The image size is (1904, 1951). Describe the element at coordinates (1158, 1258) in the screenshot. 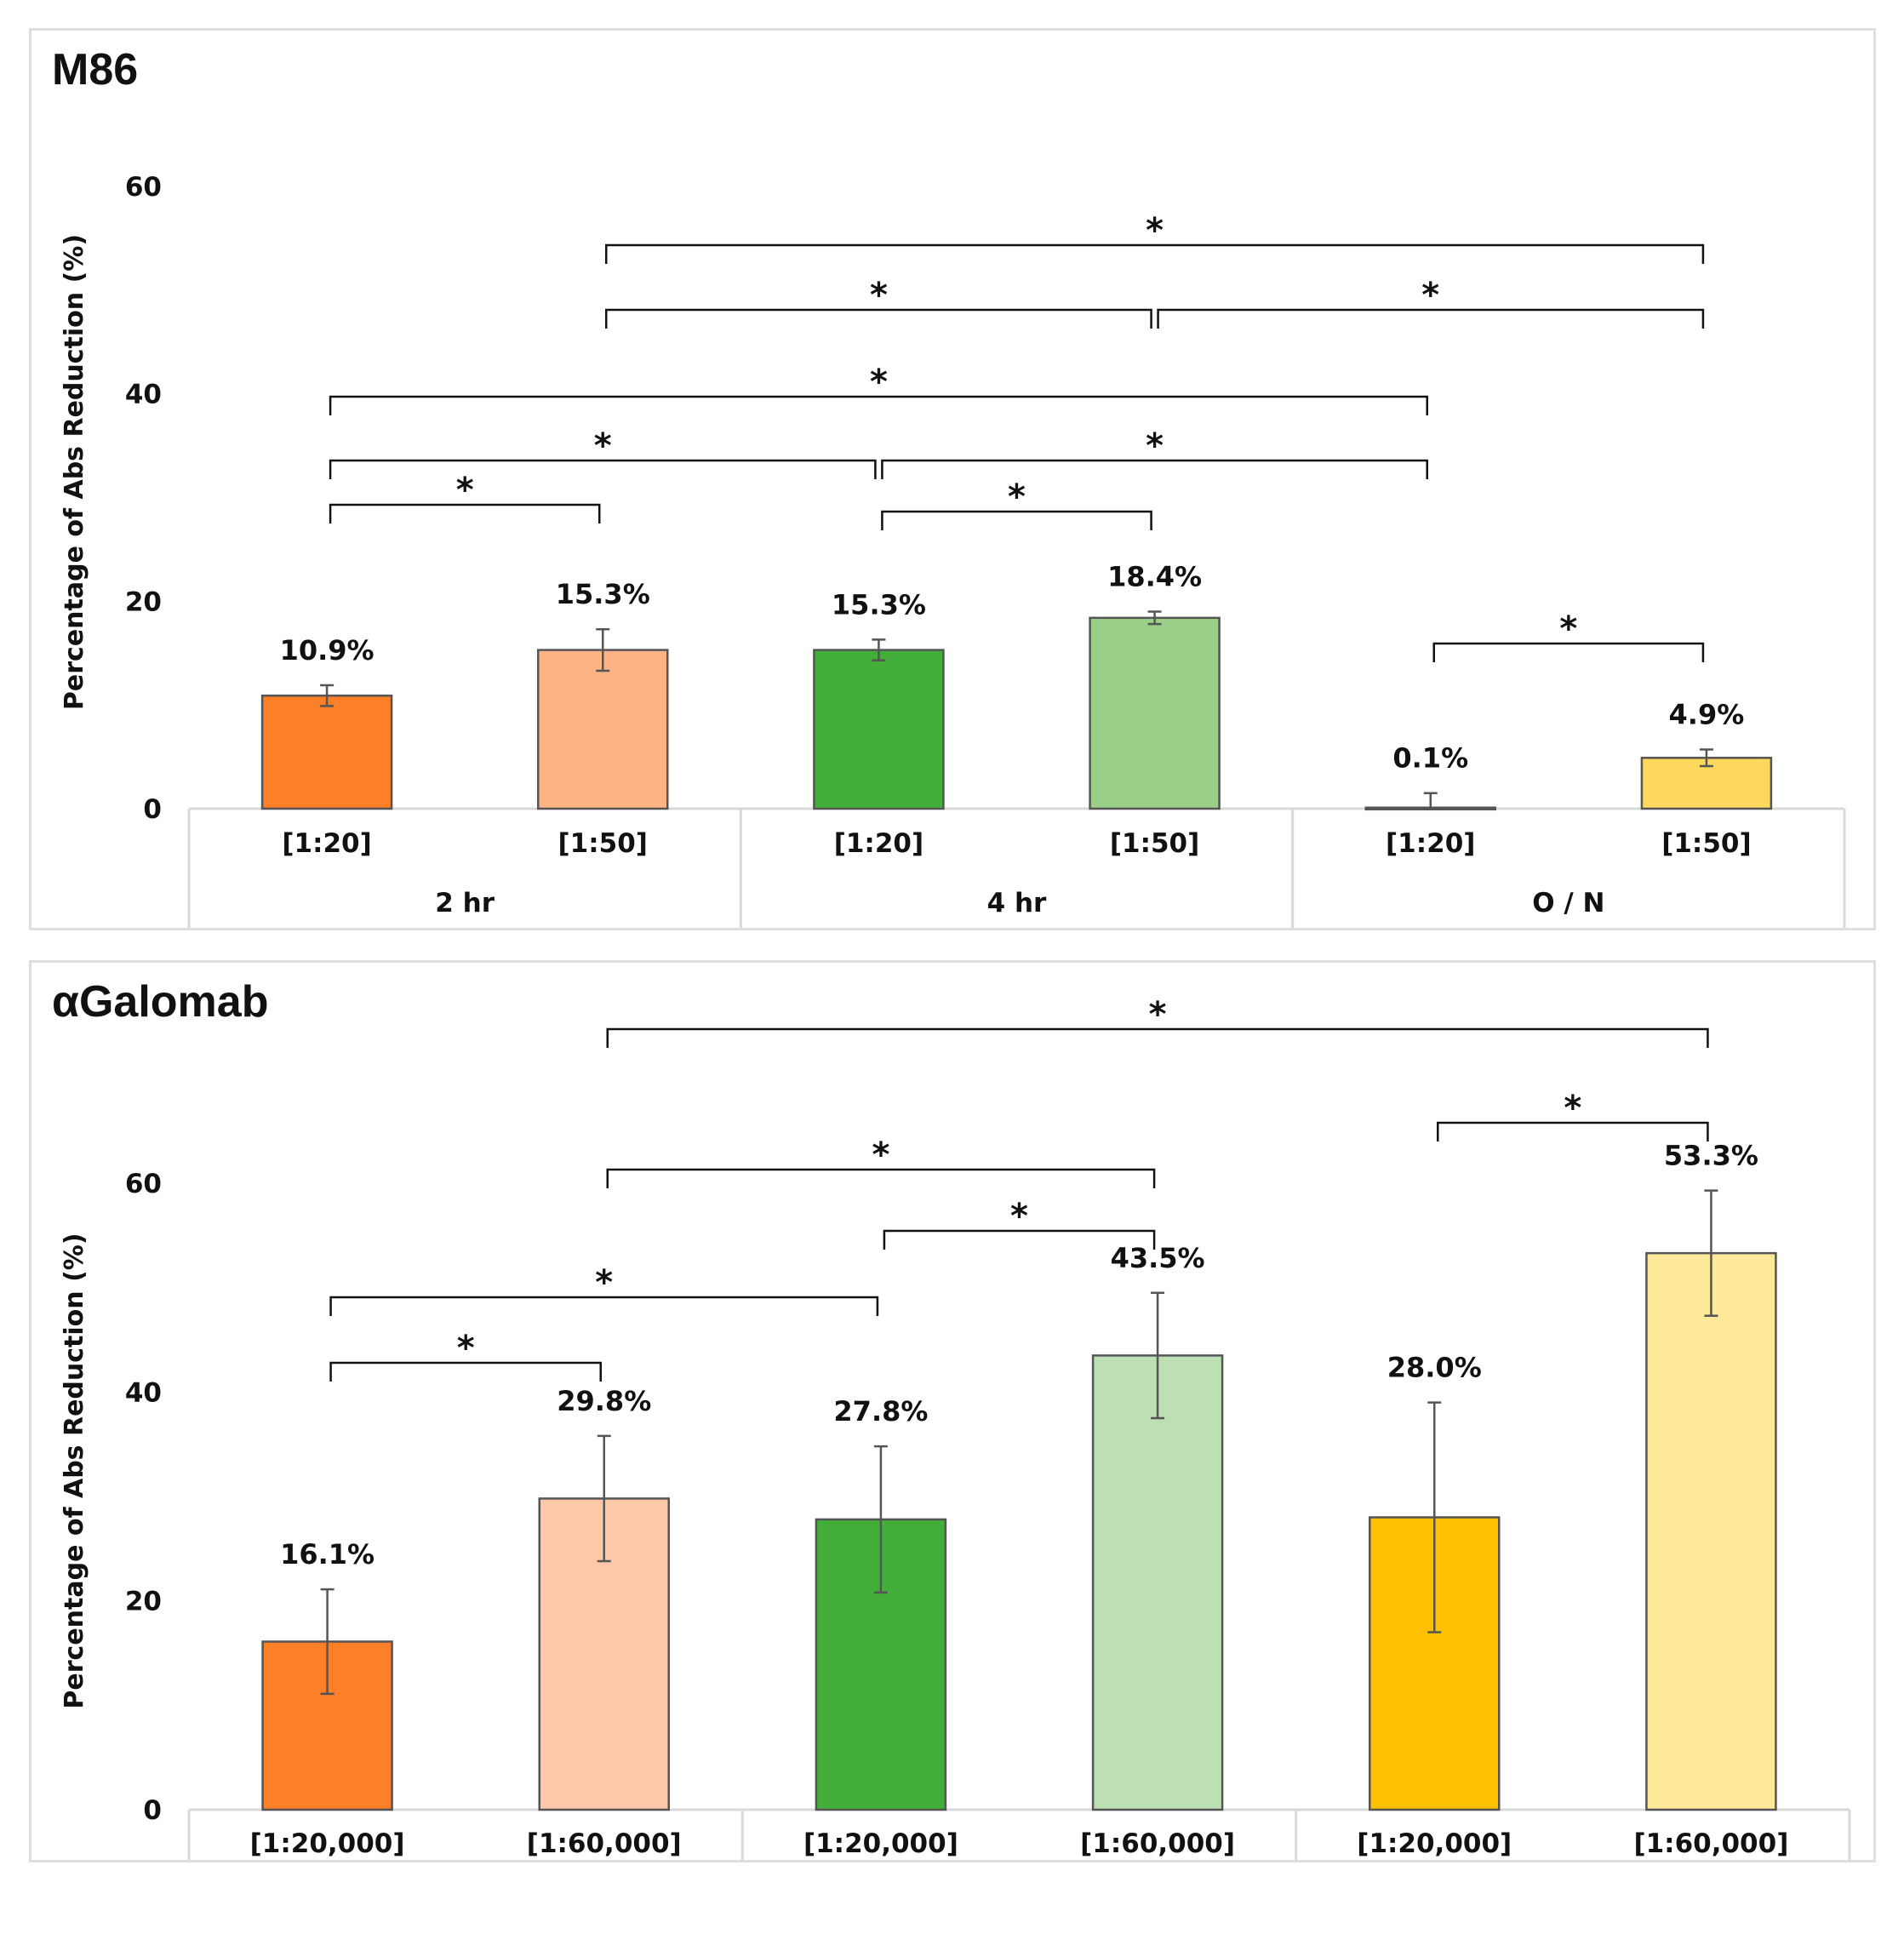

I see `data-label: 43.5%` at that location.